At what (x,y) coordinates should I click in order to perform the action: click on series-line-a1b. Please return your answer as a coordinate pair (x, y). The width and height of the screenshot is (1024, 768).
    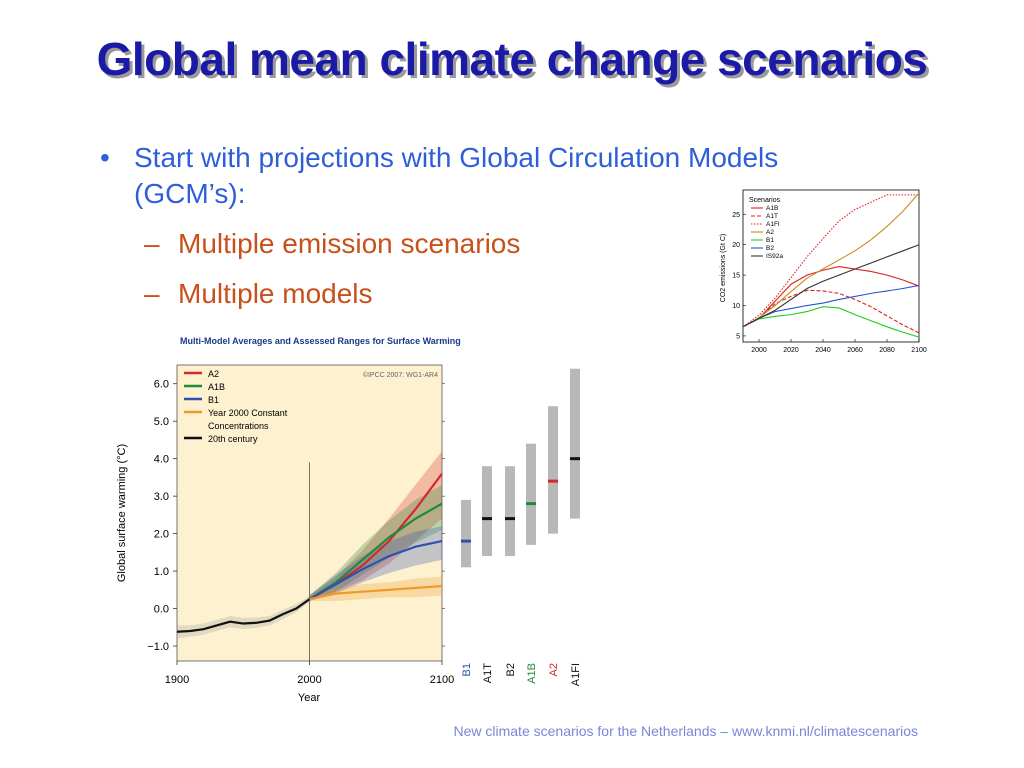
    Looking at the image, I should click on (831, 297).